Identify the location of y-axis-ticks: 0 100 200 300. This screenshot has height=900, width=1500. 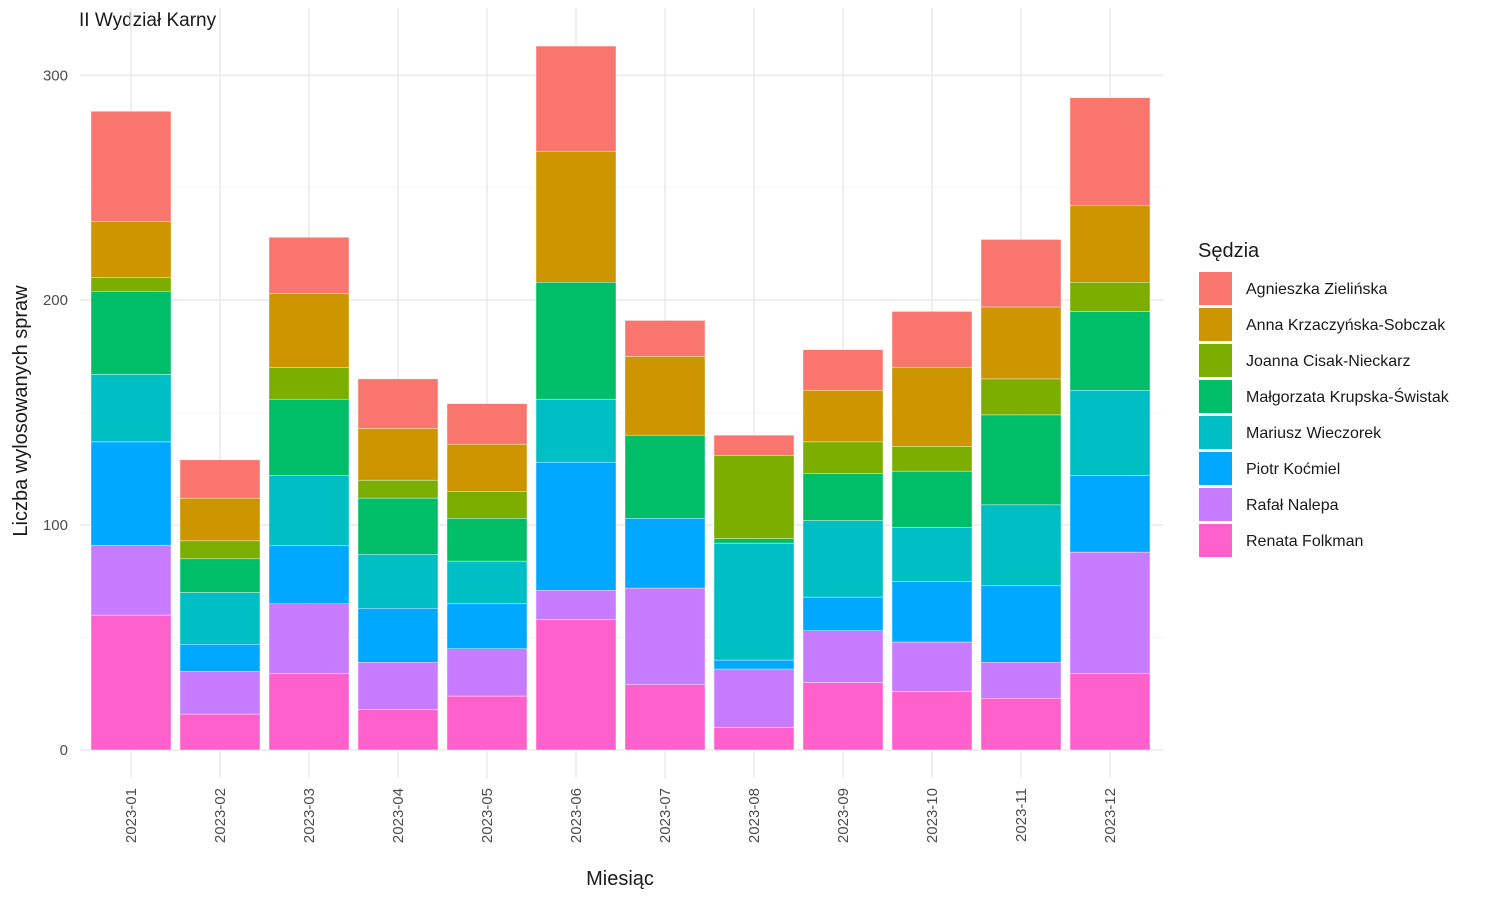
(55, 413).